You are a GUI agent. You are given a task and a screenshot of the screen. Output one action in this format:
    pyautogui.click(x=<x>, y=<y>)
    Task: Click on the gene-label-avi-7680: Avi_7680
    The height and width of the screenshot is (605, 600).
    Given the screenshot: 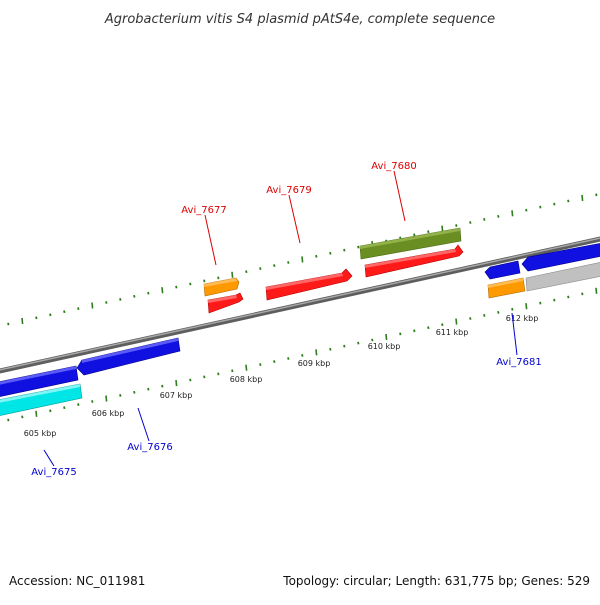 What is the action you would take?
    pyautogui.click(x=393, y=166)
    